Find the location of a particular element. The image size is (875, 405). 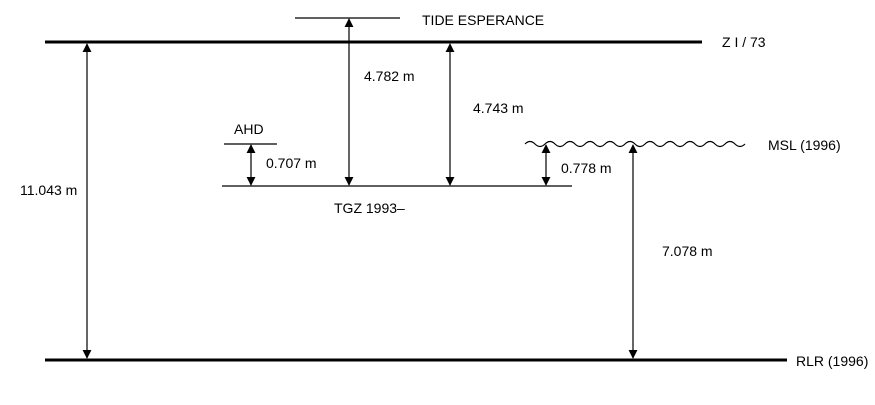

tgz-label: TGZ 1993– is located at coordinates (369, 208).